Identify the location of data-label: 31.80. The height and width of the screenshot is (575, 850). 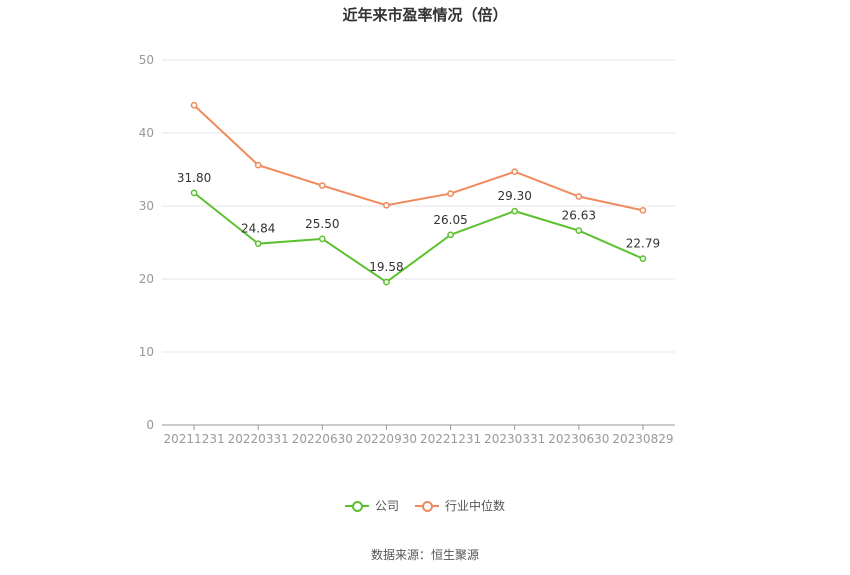
(194, 178).